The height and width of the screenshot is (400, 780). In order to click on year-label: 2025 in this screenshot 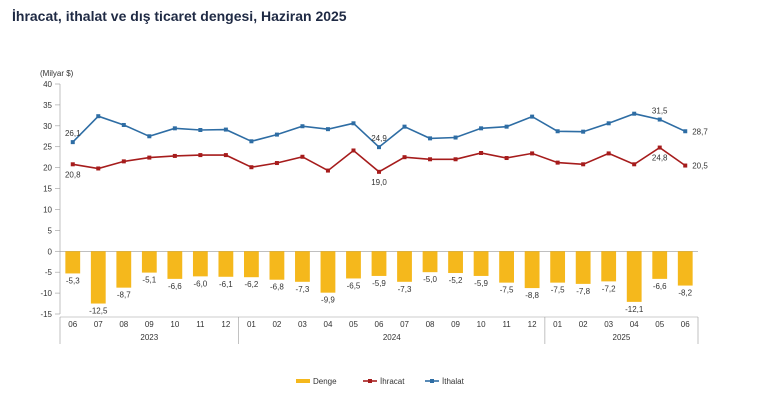, I will do `click(622, 337)`.